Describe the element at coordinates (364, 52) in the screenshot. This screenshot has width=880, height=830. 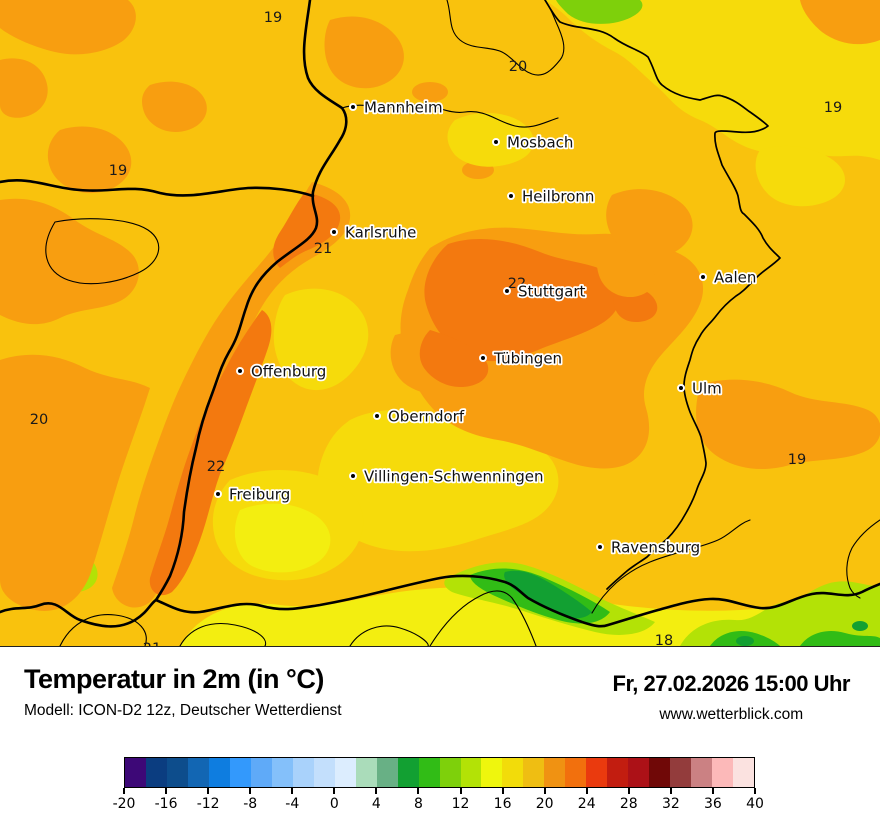
I see `patch-orange-north-mannheim` at that location.